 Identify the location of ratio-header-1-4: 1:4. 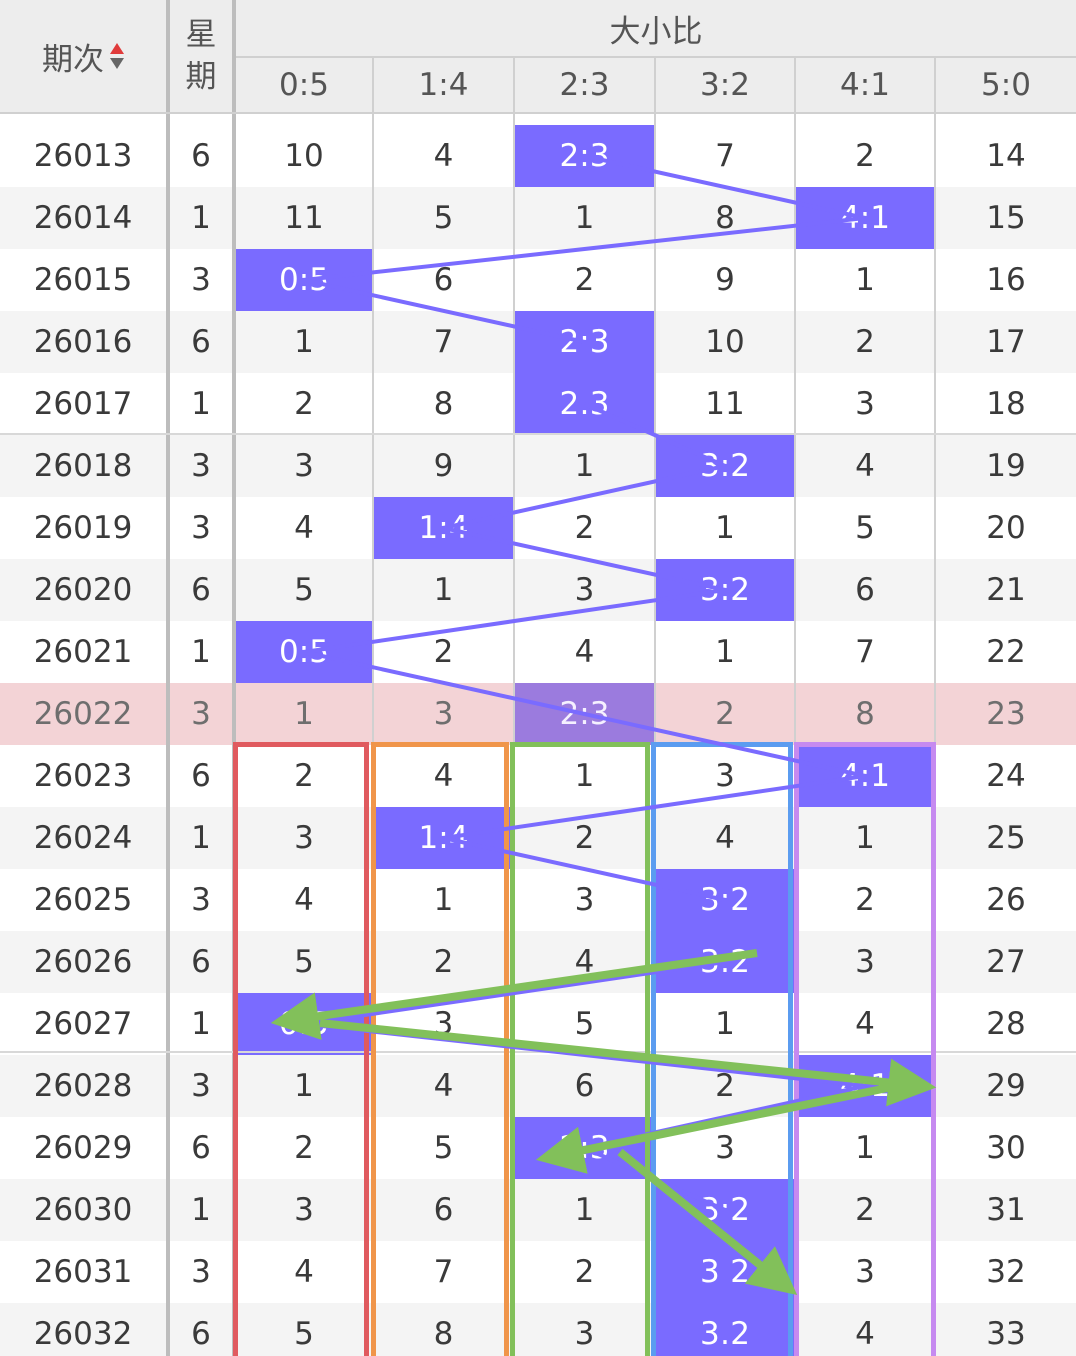
(443, 85).